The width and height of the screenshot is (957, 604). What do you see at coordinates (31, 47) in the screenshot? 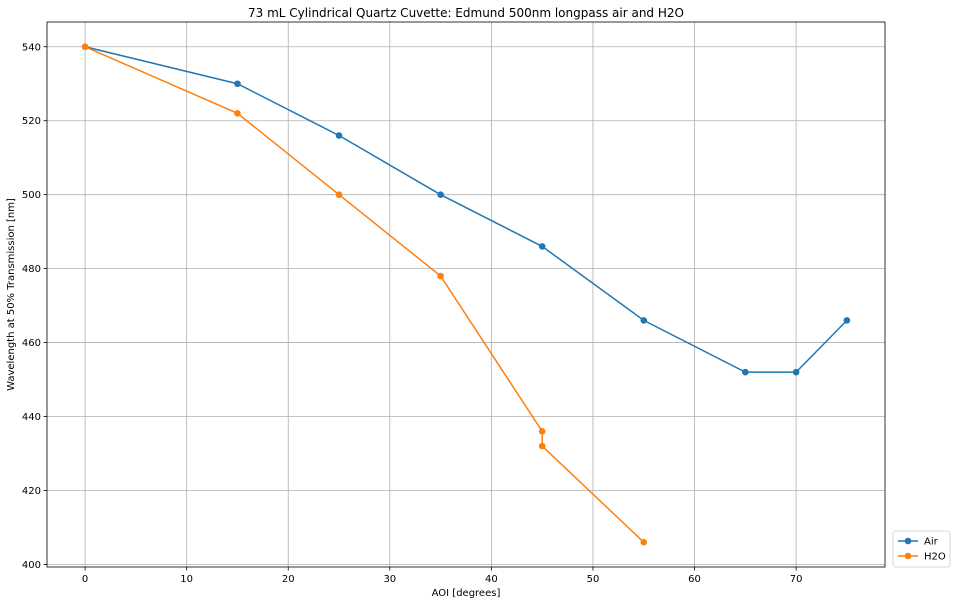
I see `y-tick-label: 540` at bounding box center [31, 47].